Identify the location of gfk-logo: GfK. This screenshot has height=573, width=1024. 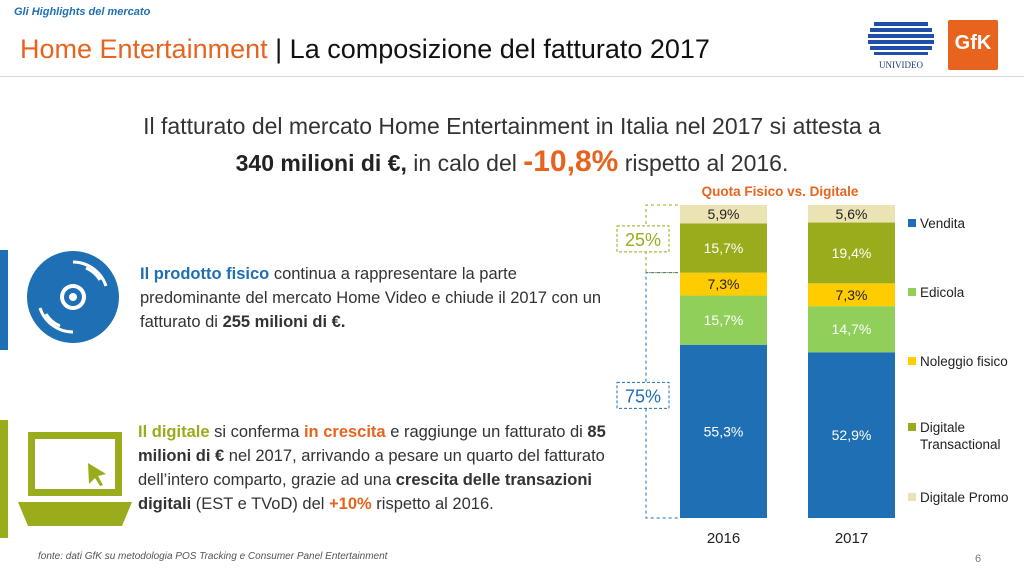
(973, 45).